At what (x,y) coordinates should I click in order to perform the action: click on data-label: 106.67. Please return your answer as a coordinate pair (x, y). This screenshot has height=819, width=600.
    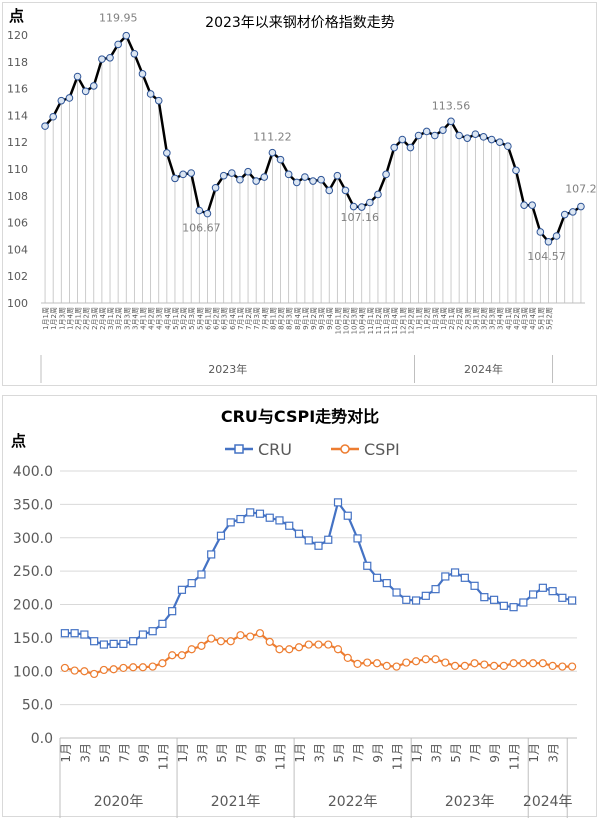
    Looking at the image, I should click on (201, 228).